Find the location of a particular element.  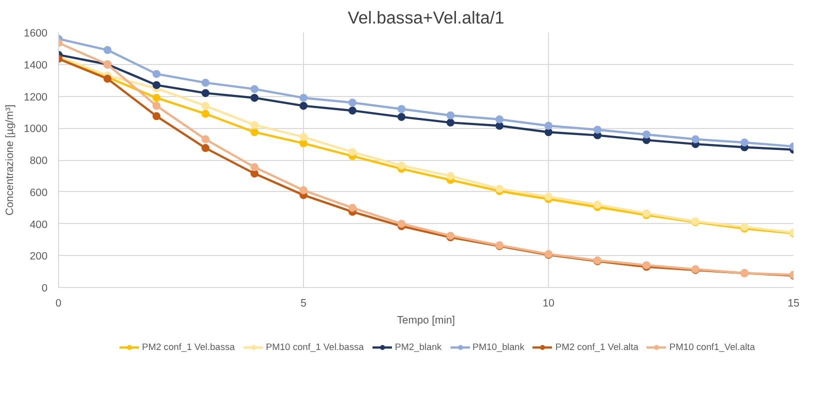

y-tick-label: 800 is located at coordinates (39, 161).